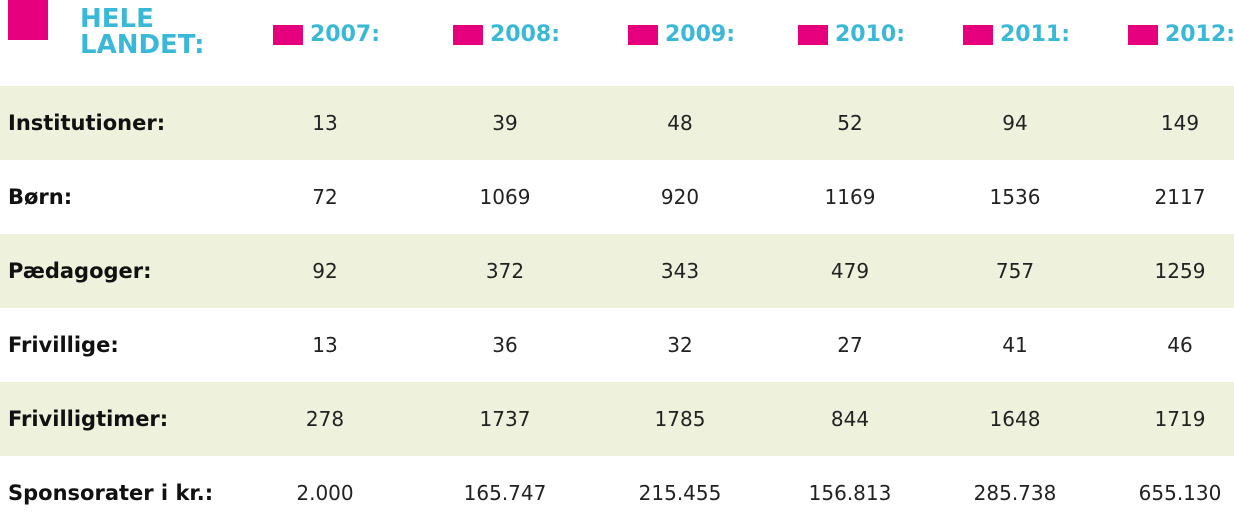 The image size is (1234, 530). I want to click on cell-value: 343, so click(680, 271).